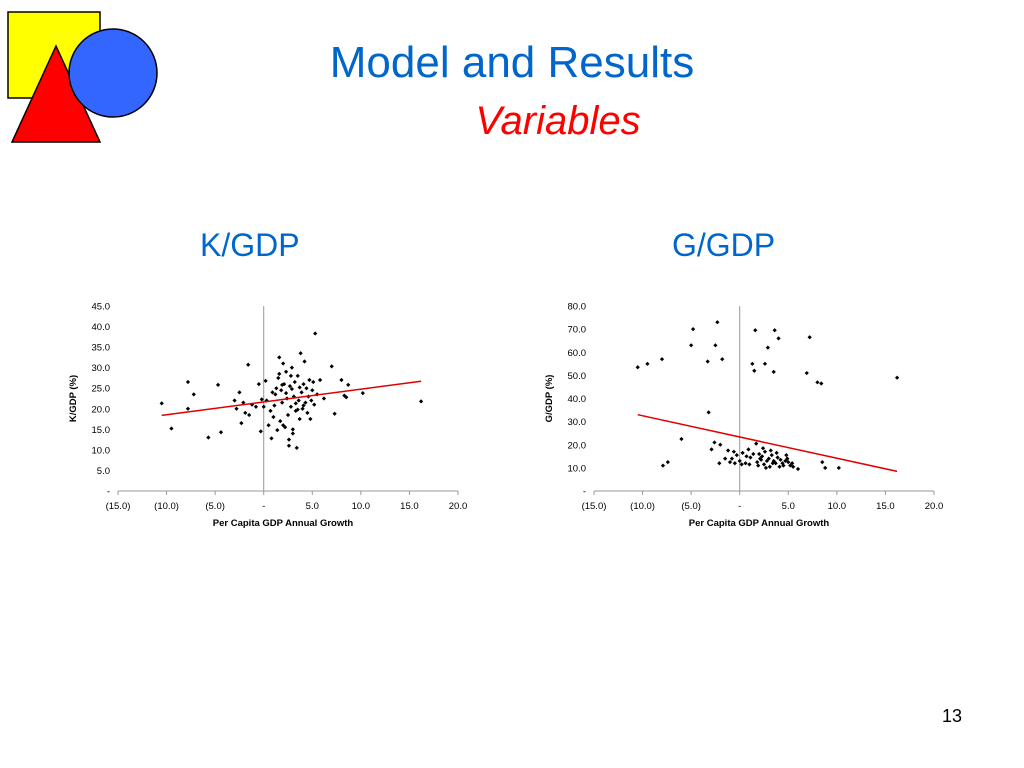 The image size is (1024, 768). I want to click on y-tick-label: 70.0, so click(577, 330).